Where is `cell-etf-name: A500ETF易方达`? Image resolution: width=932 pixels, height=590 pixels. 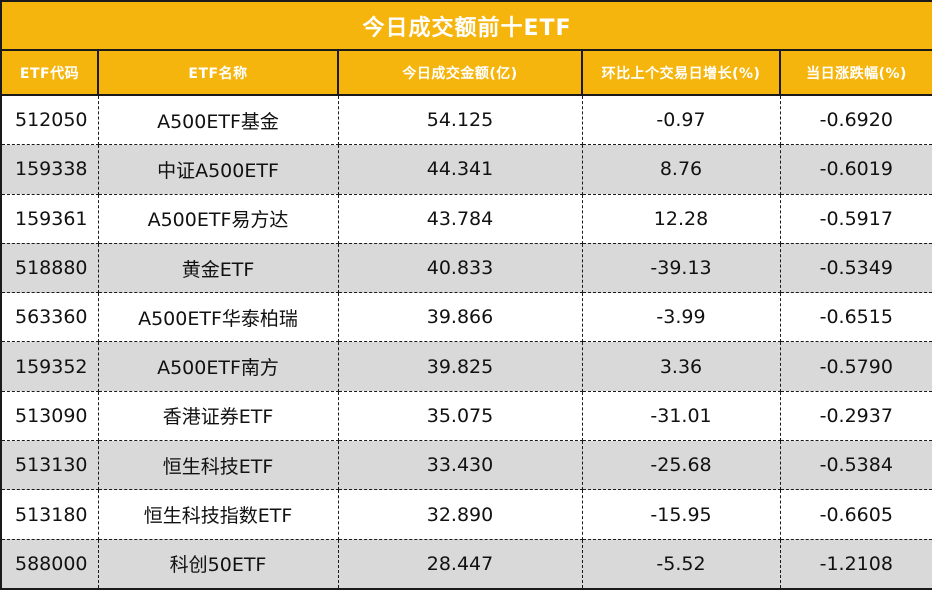
cell-etf-name: A500ETF易方达 is located at coordinates (218, 218).